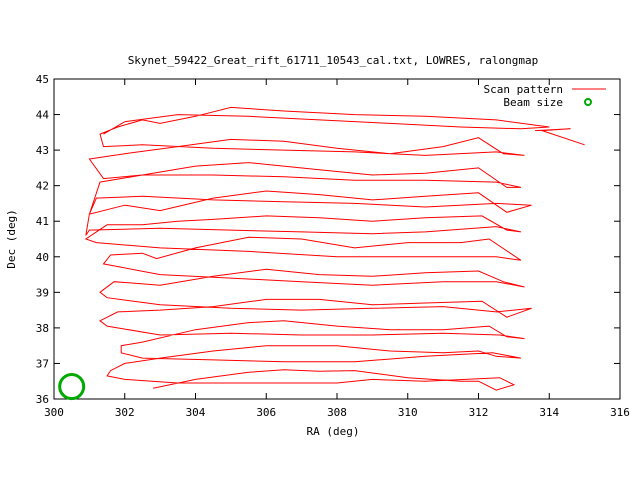  I want to click on legend-label-beam-size: Beam size, so click(533, 102).